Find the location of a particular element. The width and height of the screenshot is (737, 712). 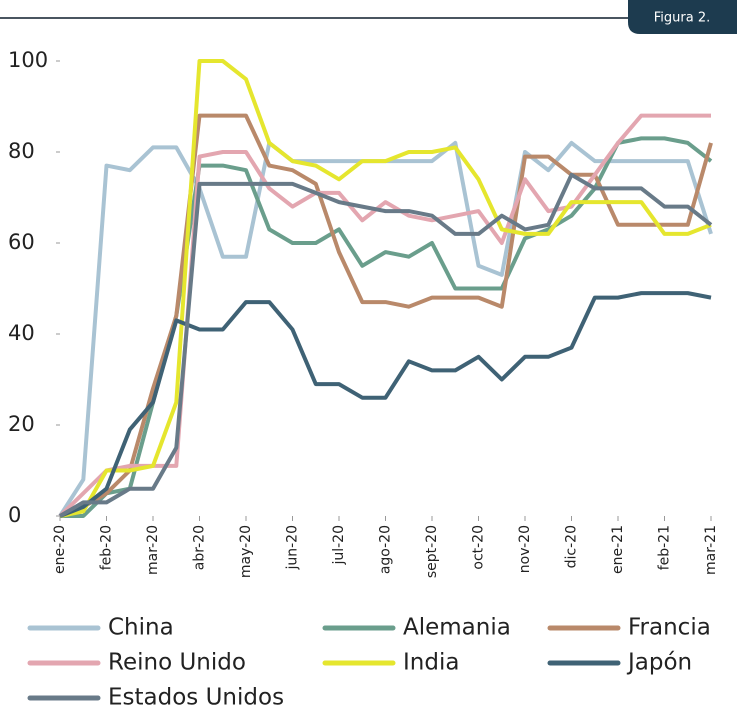

x-tick-label: ago-20 is located at coordinates (386, 549).